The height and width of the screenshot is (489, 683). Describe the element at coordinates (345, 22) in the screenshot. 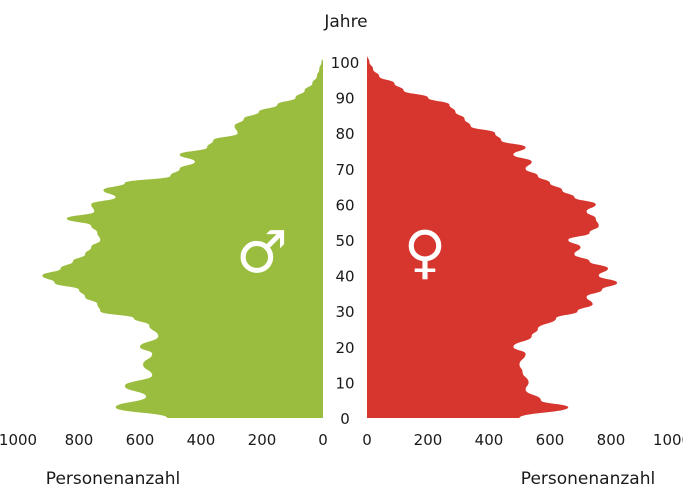

I see `chart-title: Jahre` at that location.